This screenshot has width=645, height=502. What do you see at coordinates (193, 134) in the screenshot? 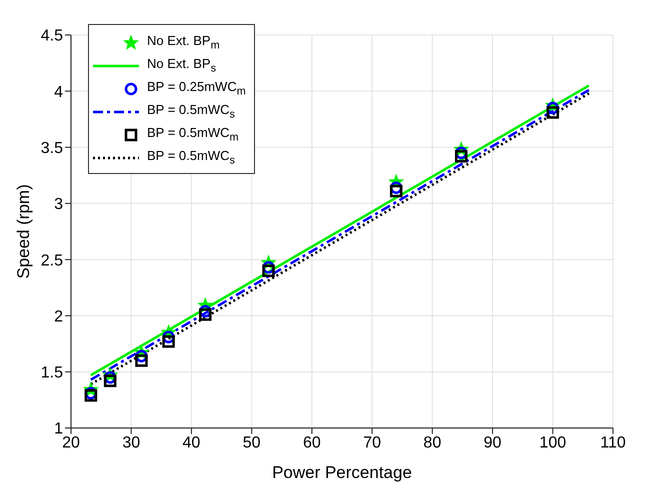
I see `legend-label: BP = 0.5mWC$_{m}$` at bounding box center [193, 134].